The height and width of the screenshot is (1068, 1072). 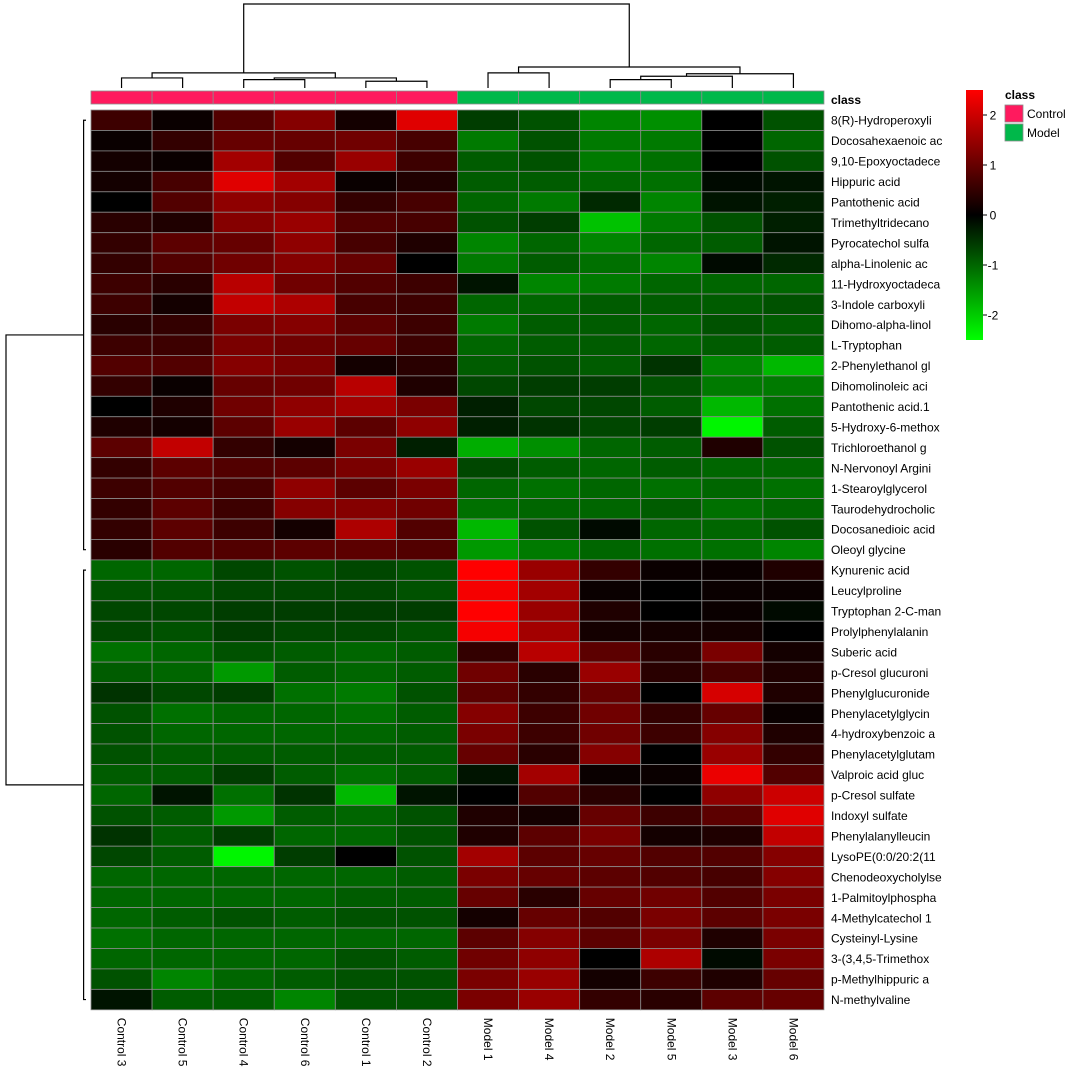 I want to click on row-label: L-Tryptophan, so click(x=866, y=346).